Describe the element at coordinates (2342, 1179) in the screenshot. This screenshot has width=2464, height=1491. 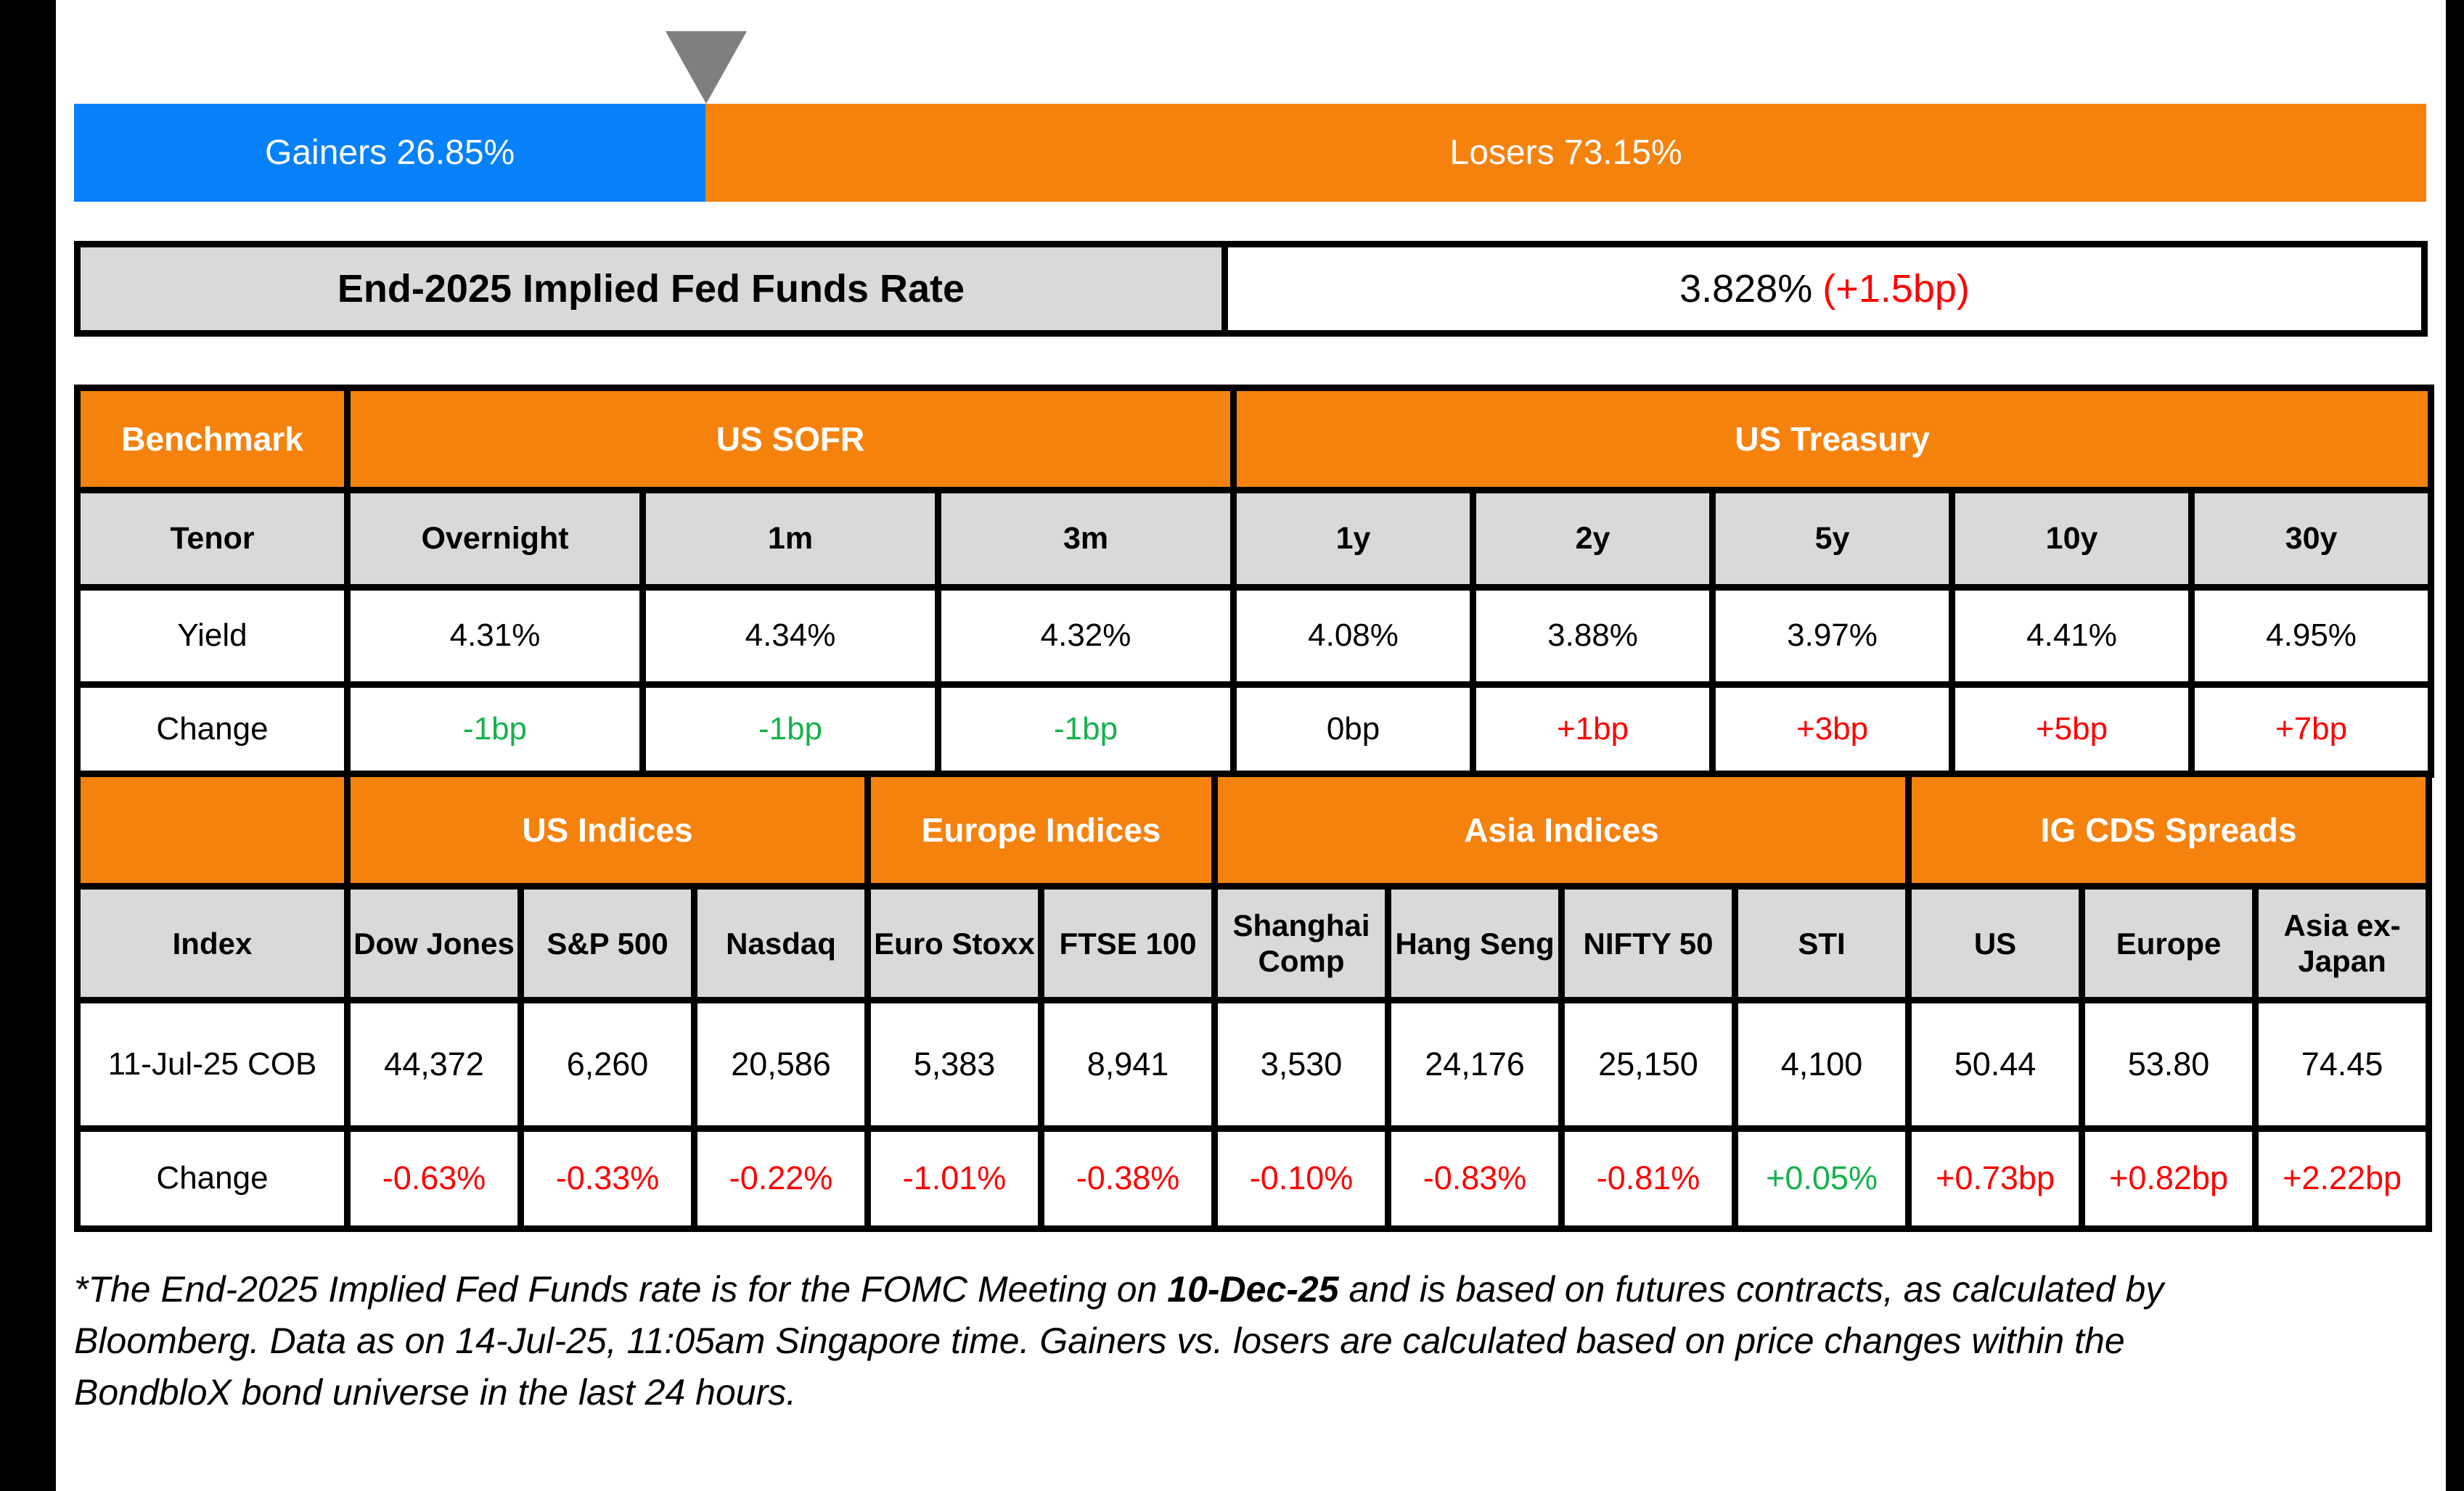
I see `index-change-cell: +2.22bp` at that location.